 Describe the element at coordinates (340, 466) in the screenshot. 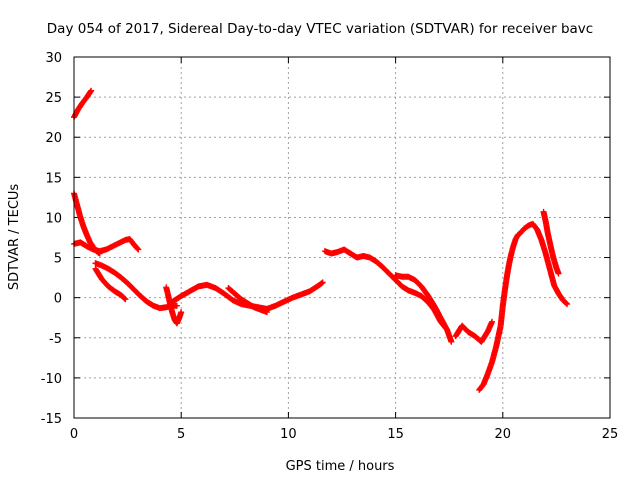

I see `x-axis-label: GPS time / hours` at that location.